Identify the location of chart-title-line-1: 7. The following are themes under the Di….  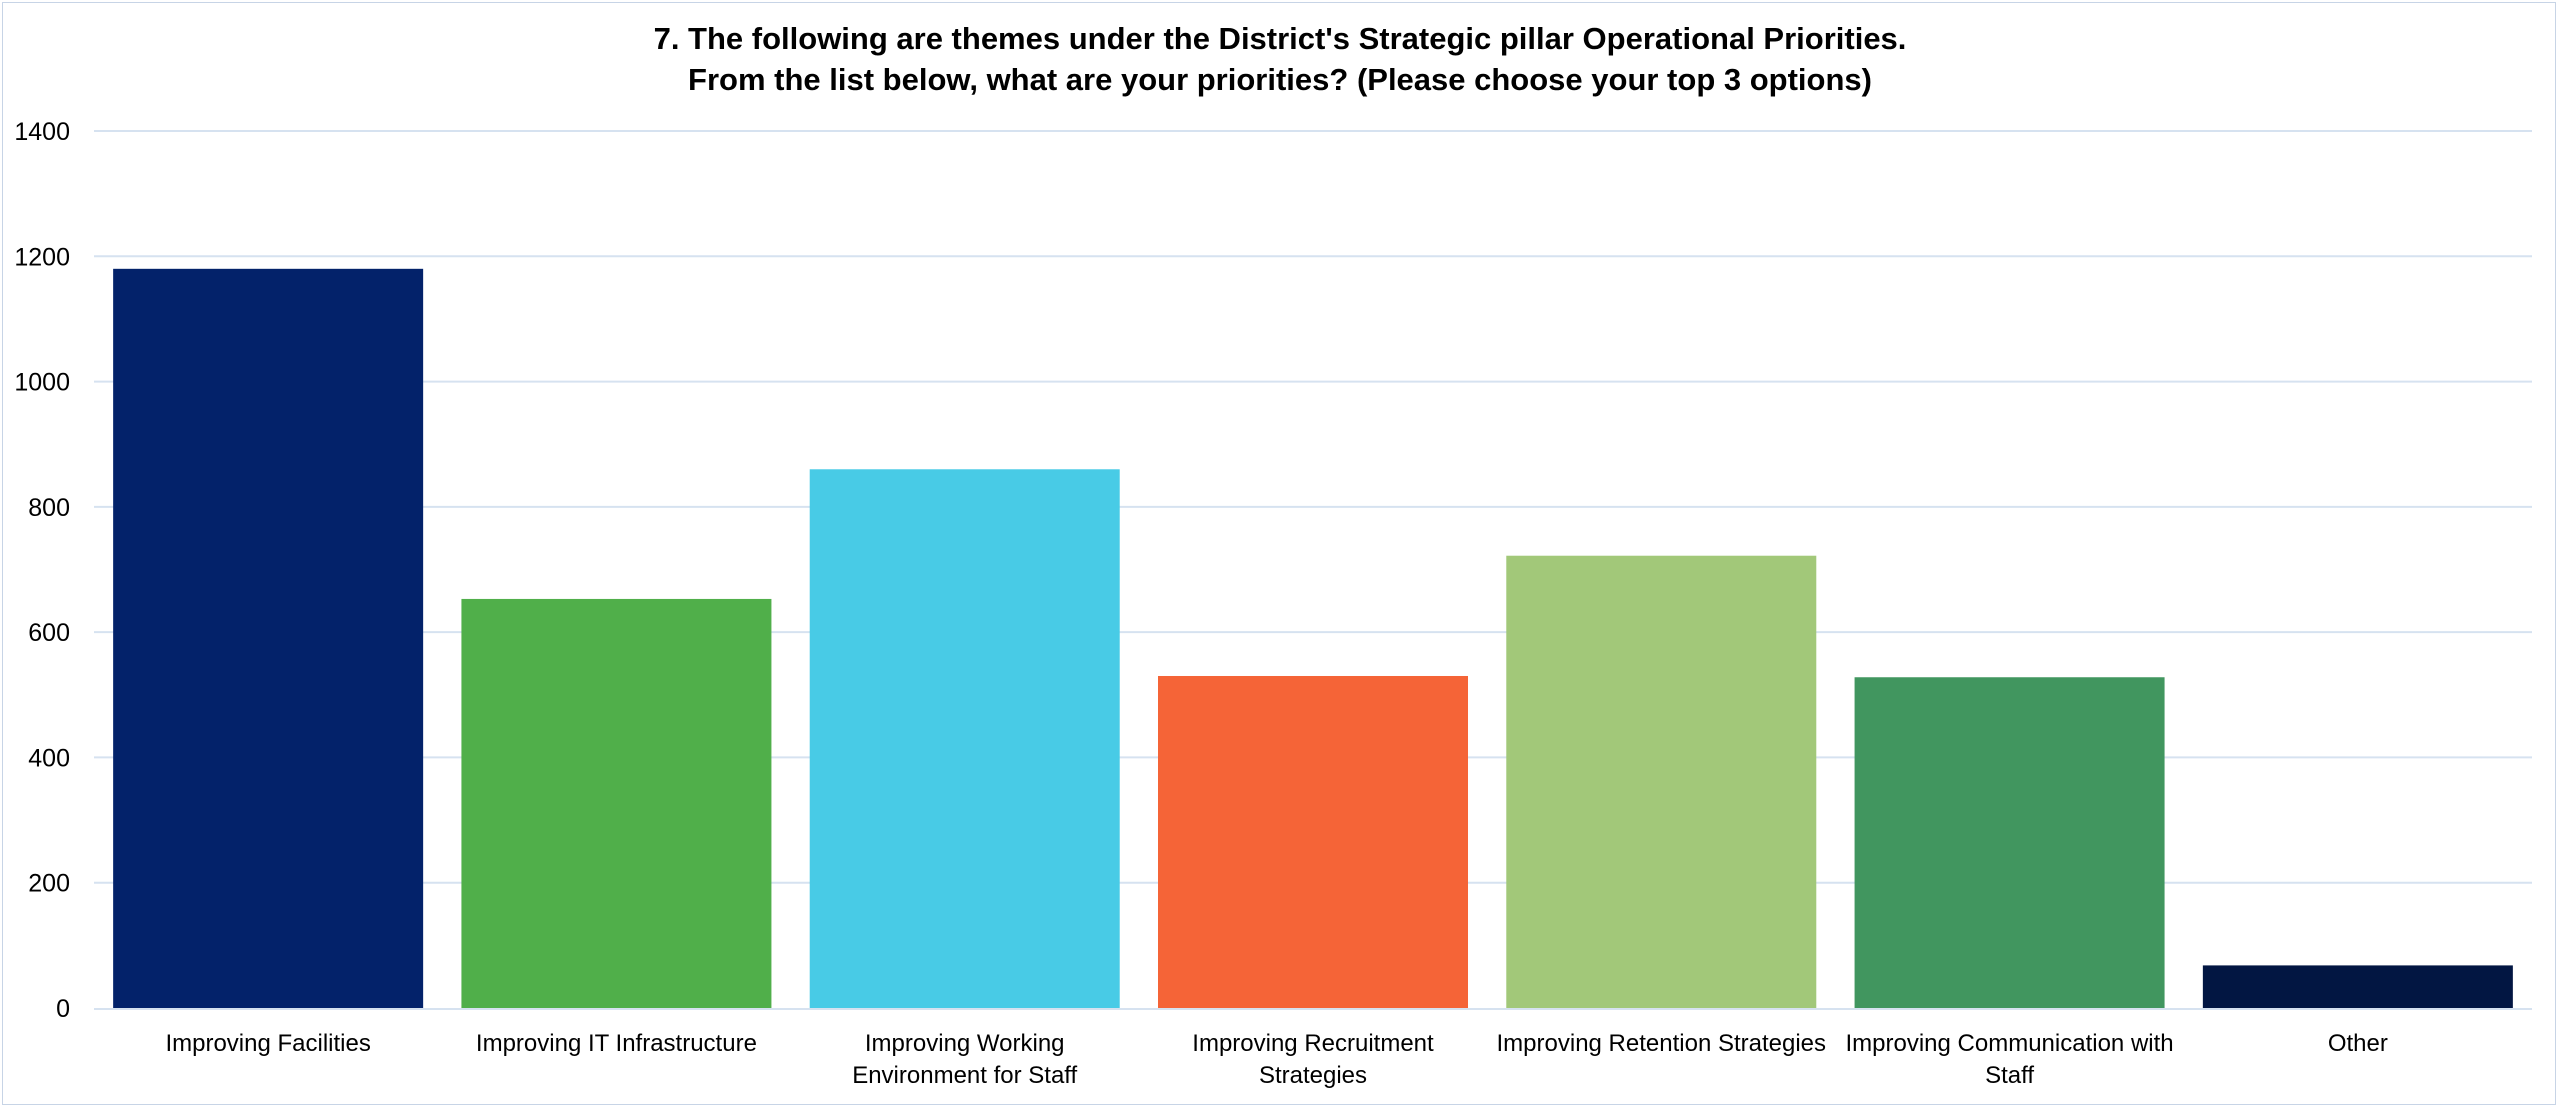
(1280, 38).